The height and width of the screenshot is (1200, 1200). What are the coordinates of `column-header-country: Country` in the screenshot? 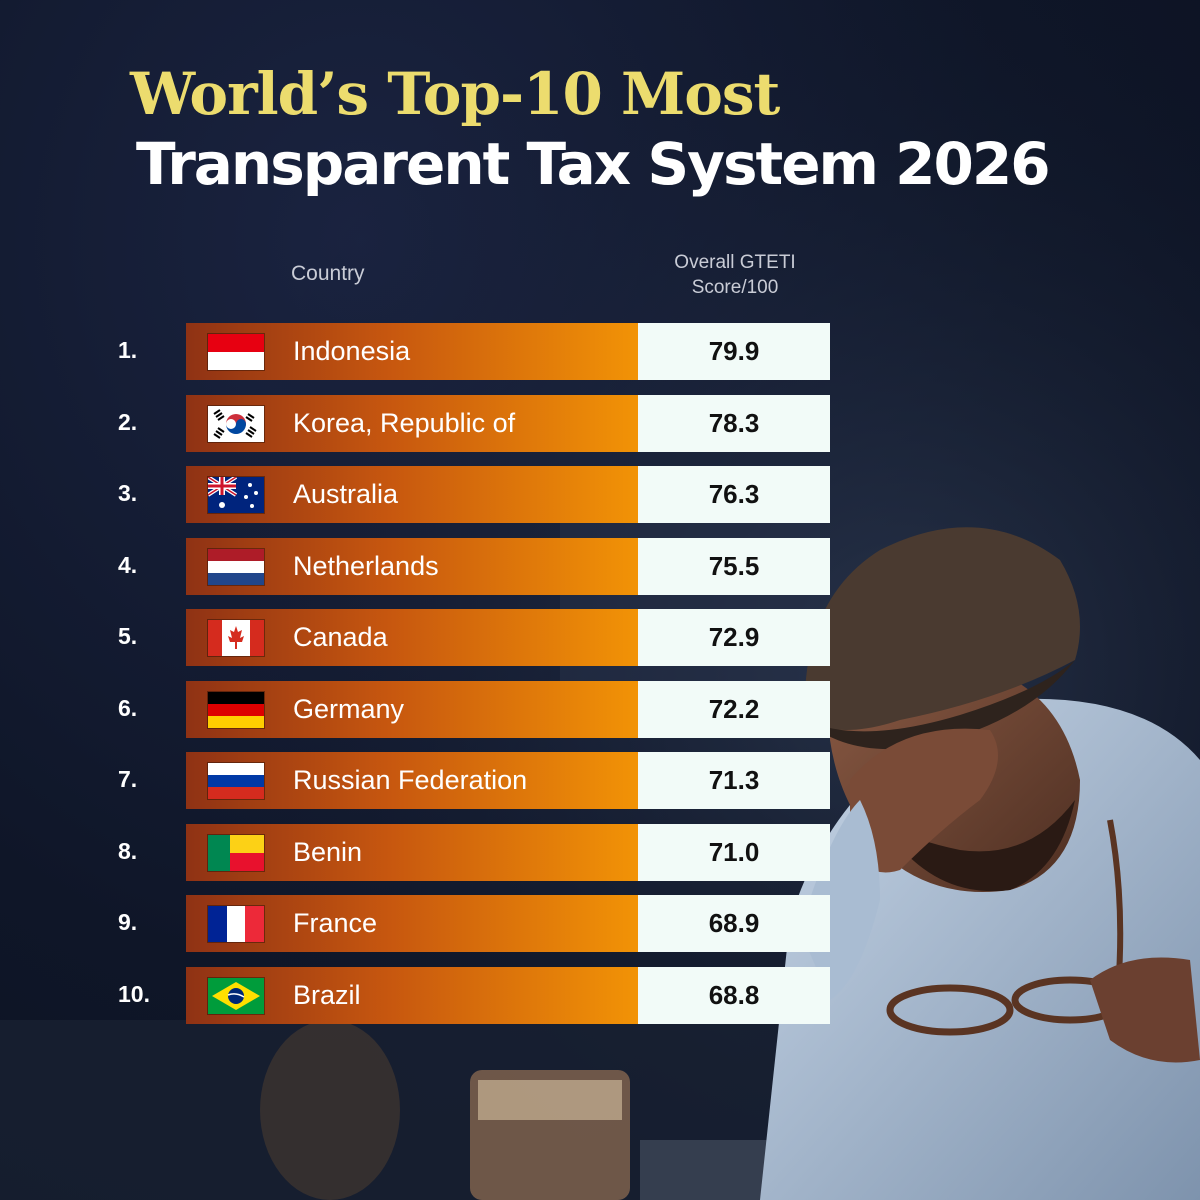 It's located at (328, 273).